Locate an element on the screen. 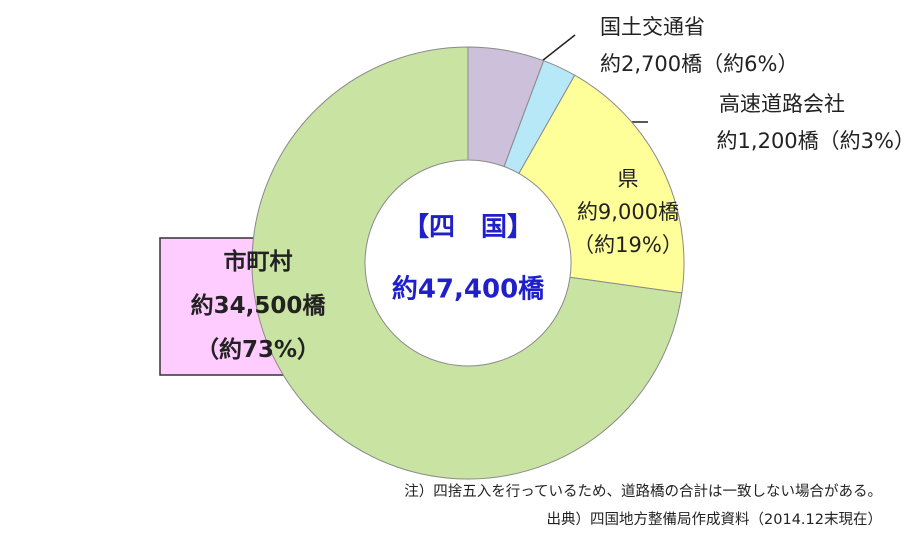 The height and width of the screenshot is (549, 924). label: 約2,700橋（約6%） is located at coordinates (699, 64).